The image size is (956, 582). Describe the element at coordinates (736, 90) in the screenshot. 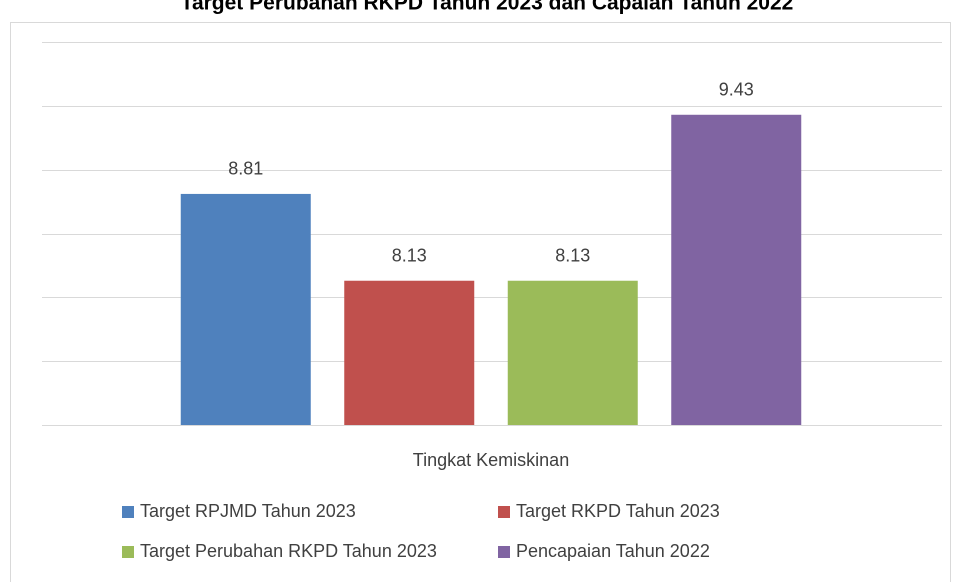

I see `data-label: 9.43` at that location.